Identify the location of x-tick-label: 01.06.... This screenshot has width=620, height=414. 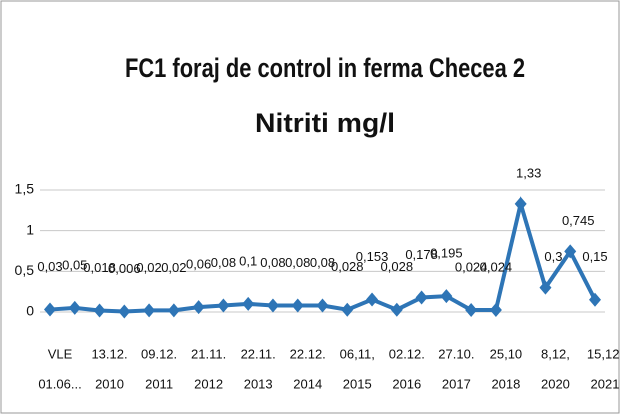
(59, 383).